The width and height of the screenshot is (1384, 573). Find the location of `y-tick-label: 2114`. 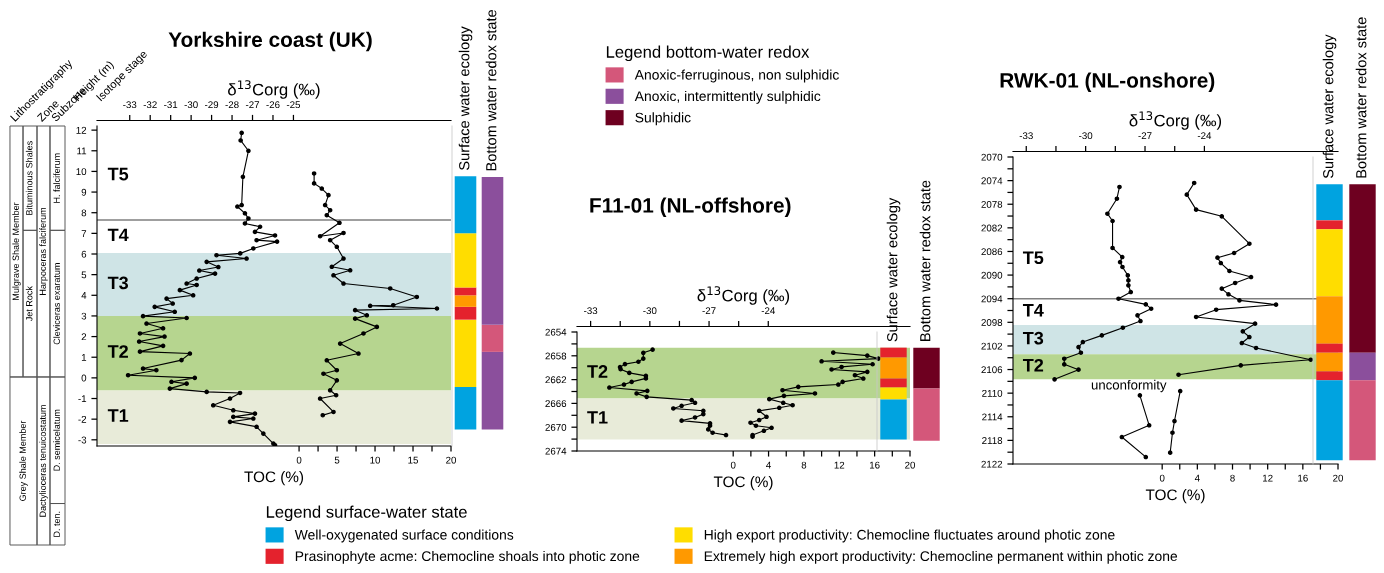

y-tick-label: 2114 is located at coordinates (992, 417).